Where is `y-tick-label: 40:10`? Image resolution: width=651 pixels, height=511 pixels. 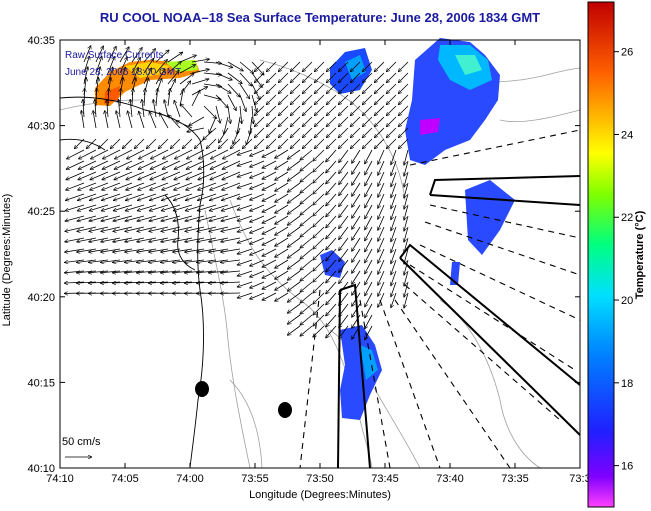 y-tick-label: 40:10 is located at coordinates (41, 469).